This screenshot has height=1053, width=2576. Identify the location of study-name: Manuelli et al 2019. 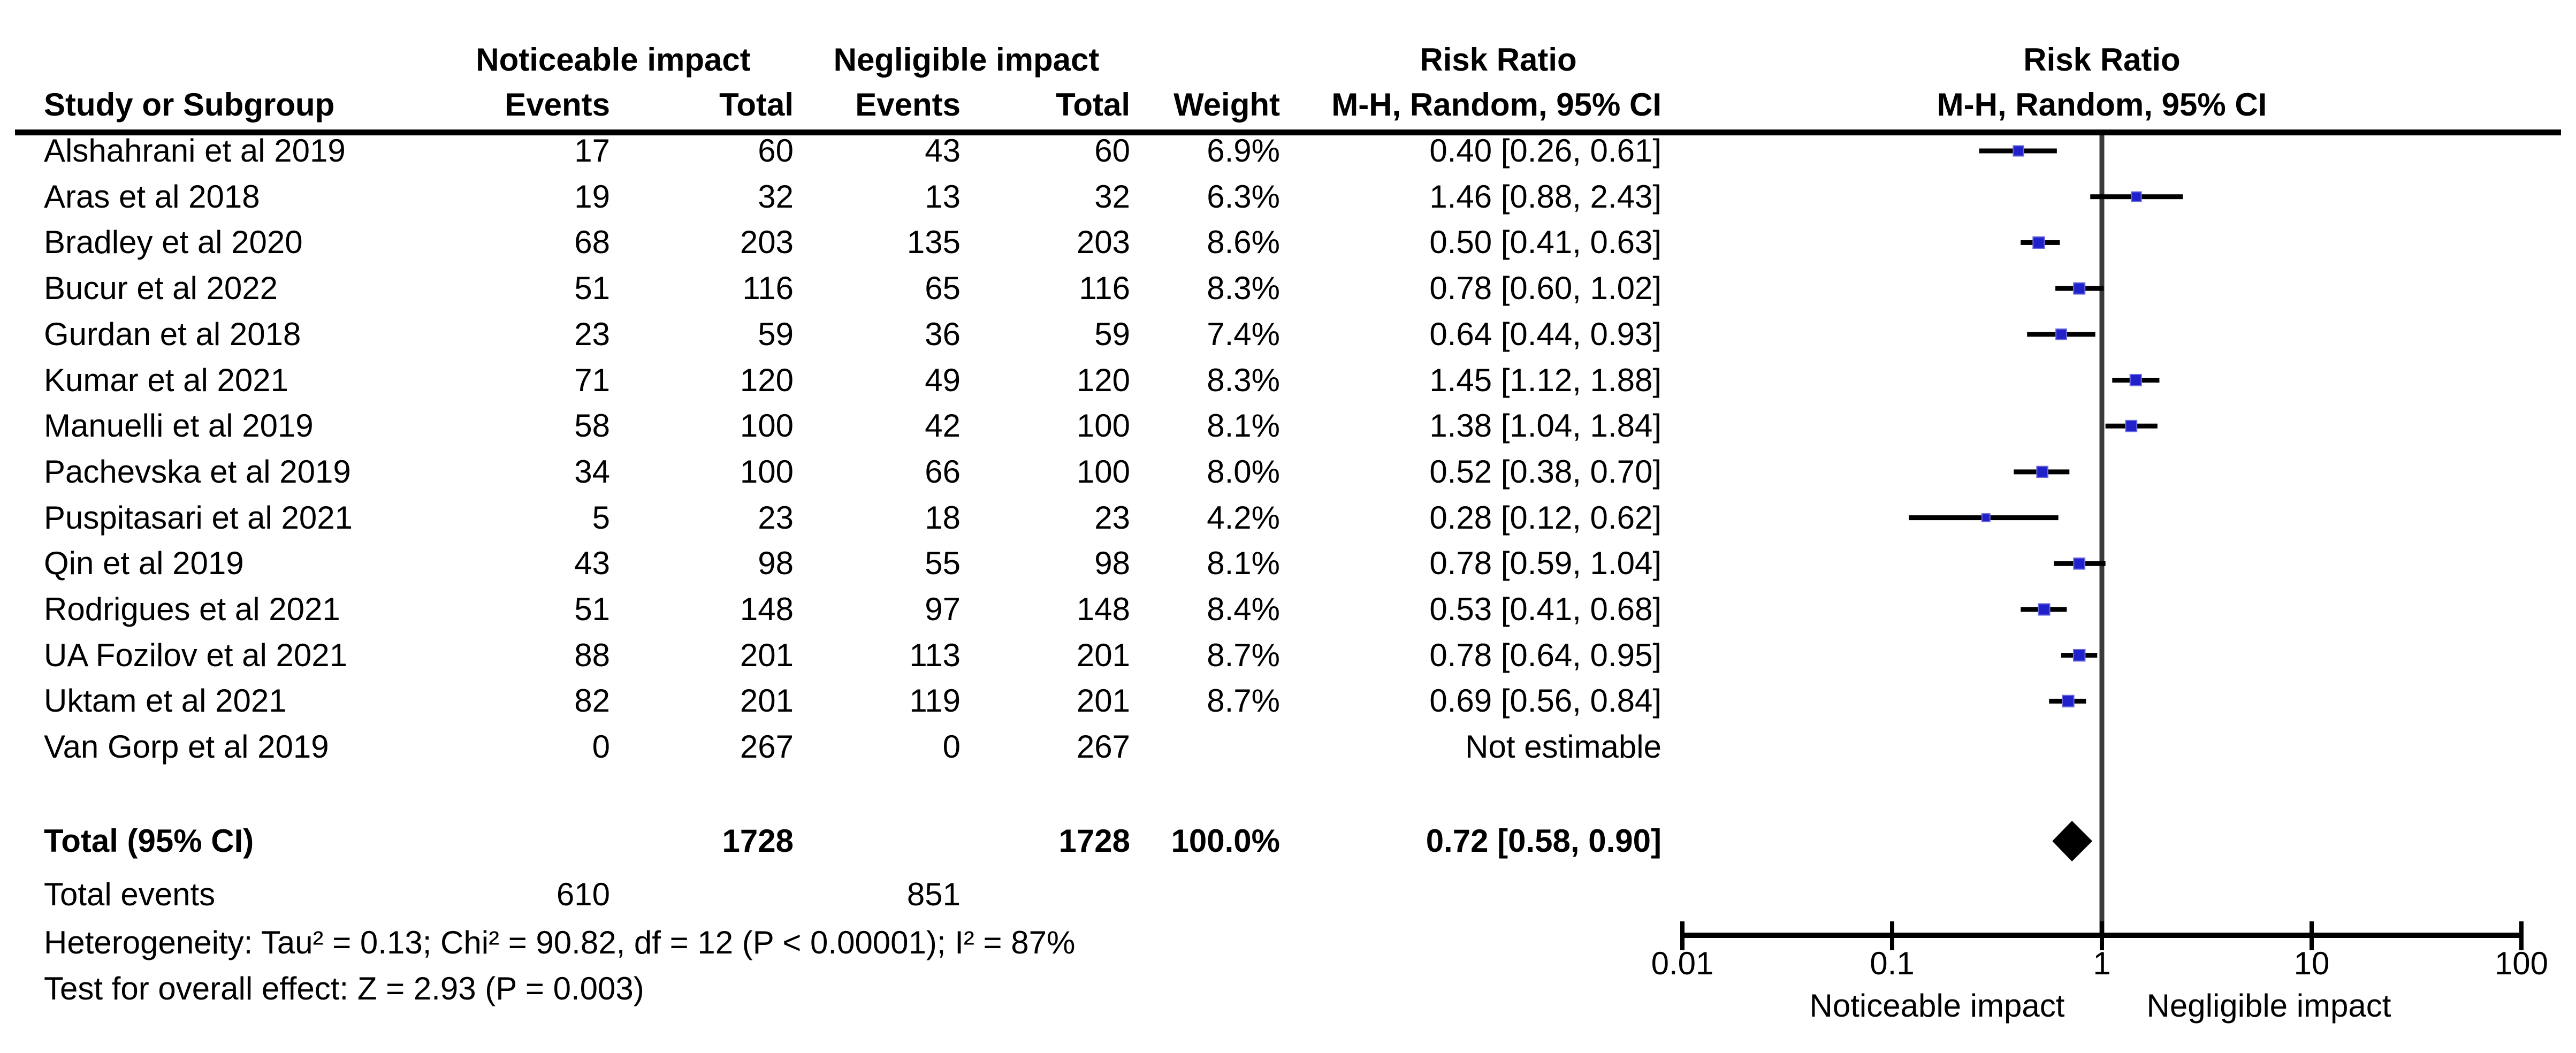
(179, 426).